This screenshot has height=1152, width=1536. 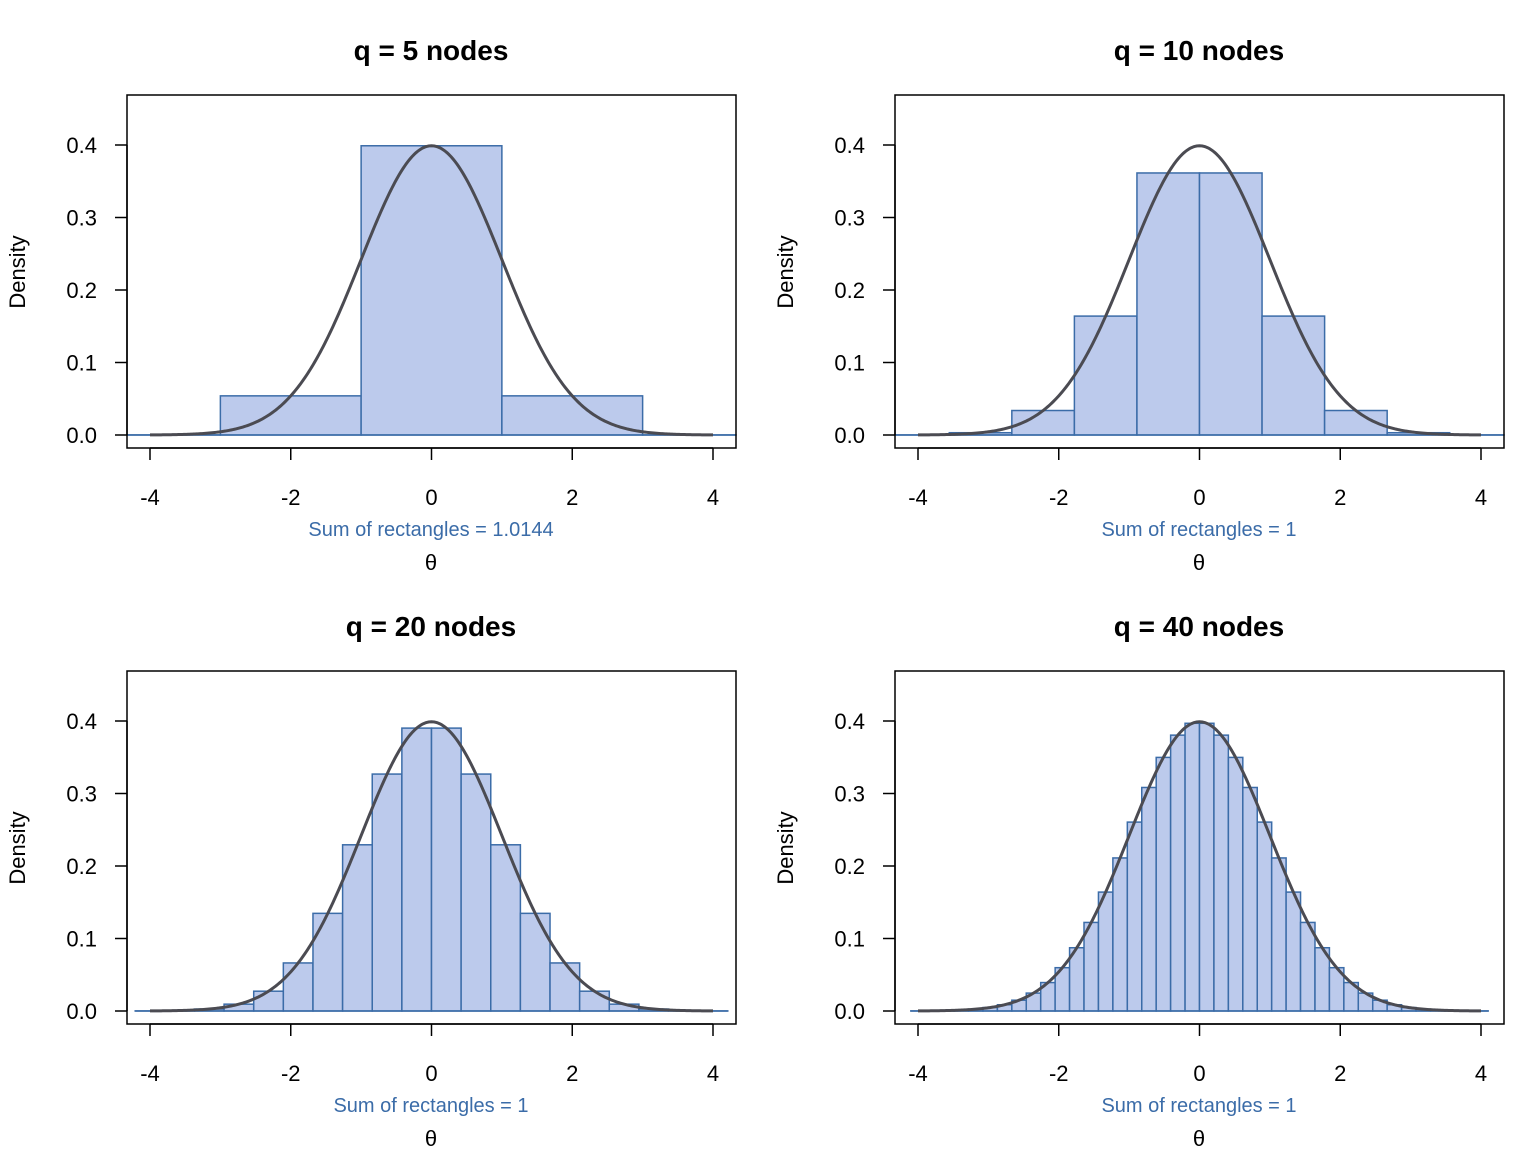 I want to click on sum-annotation: Sum of rectangles = 1.0144, so click(x=430, y=530).